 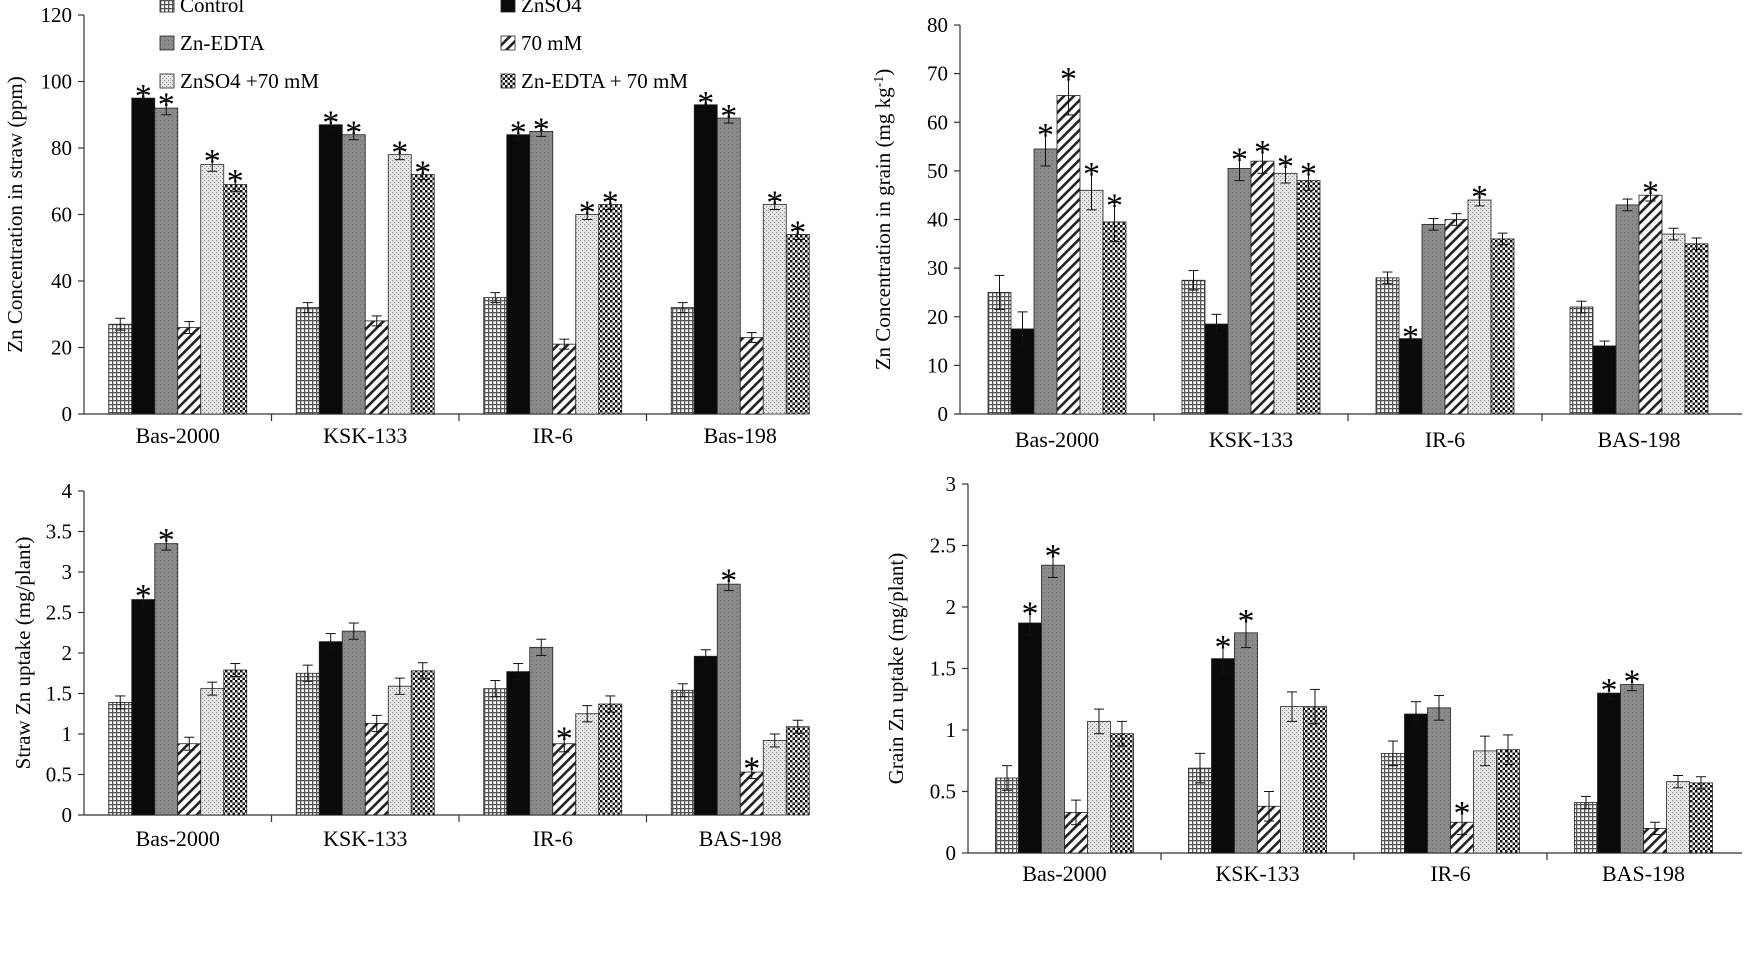 I want to click on y-tick-label: 3.5, so click(x=59, y=532).